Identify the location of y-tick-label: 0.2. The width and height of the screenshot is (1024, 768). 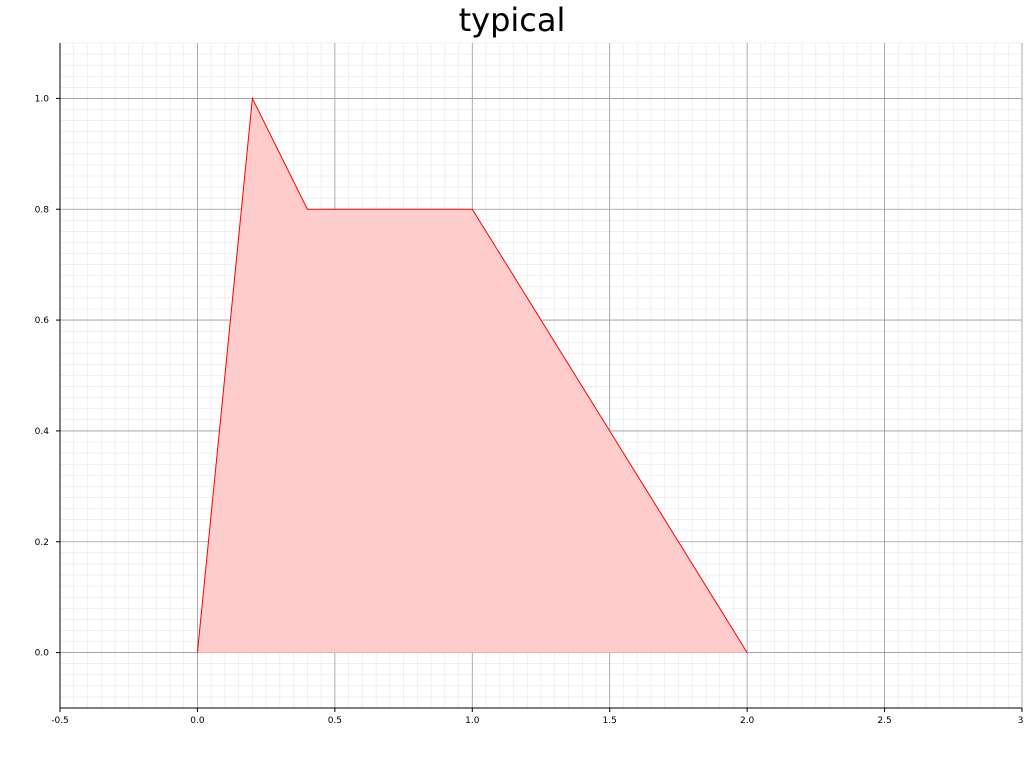
(42, 543).